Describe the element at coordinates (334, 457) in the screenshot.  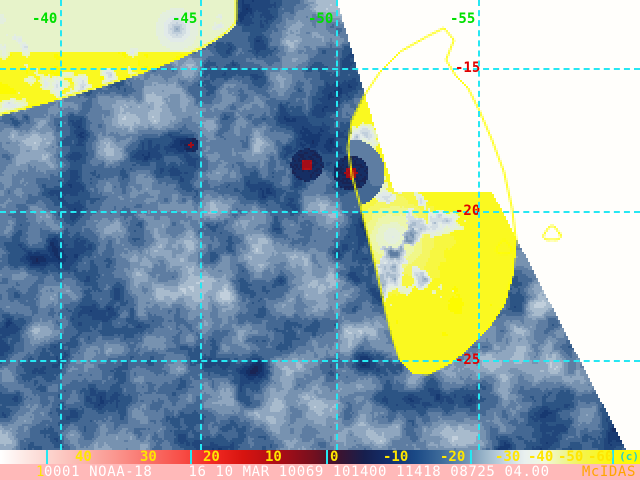
I see `colorbar-tick-label: 0` at that location.